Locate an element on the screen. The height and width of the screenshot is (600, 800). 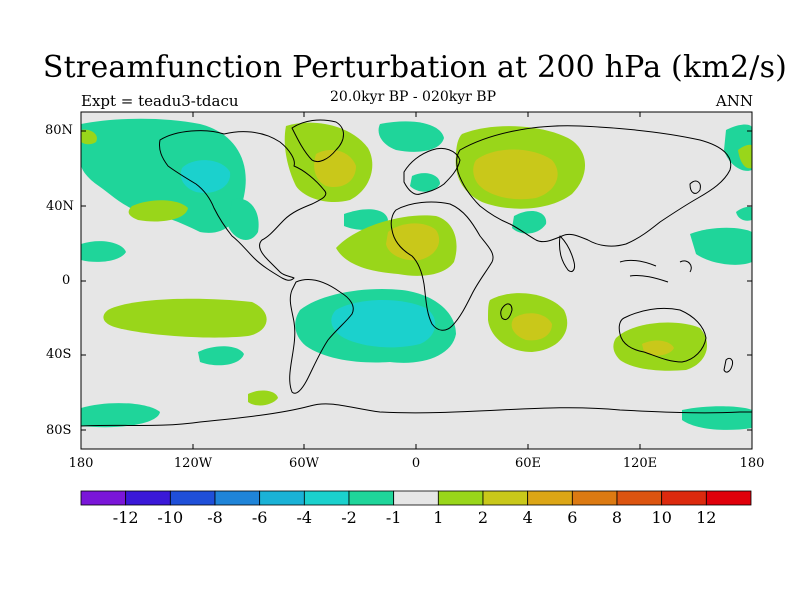
coast-north-america is located at coordinates (243, 205).